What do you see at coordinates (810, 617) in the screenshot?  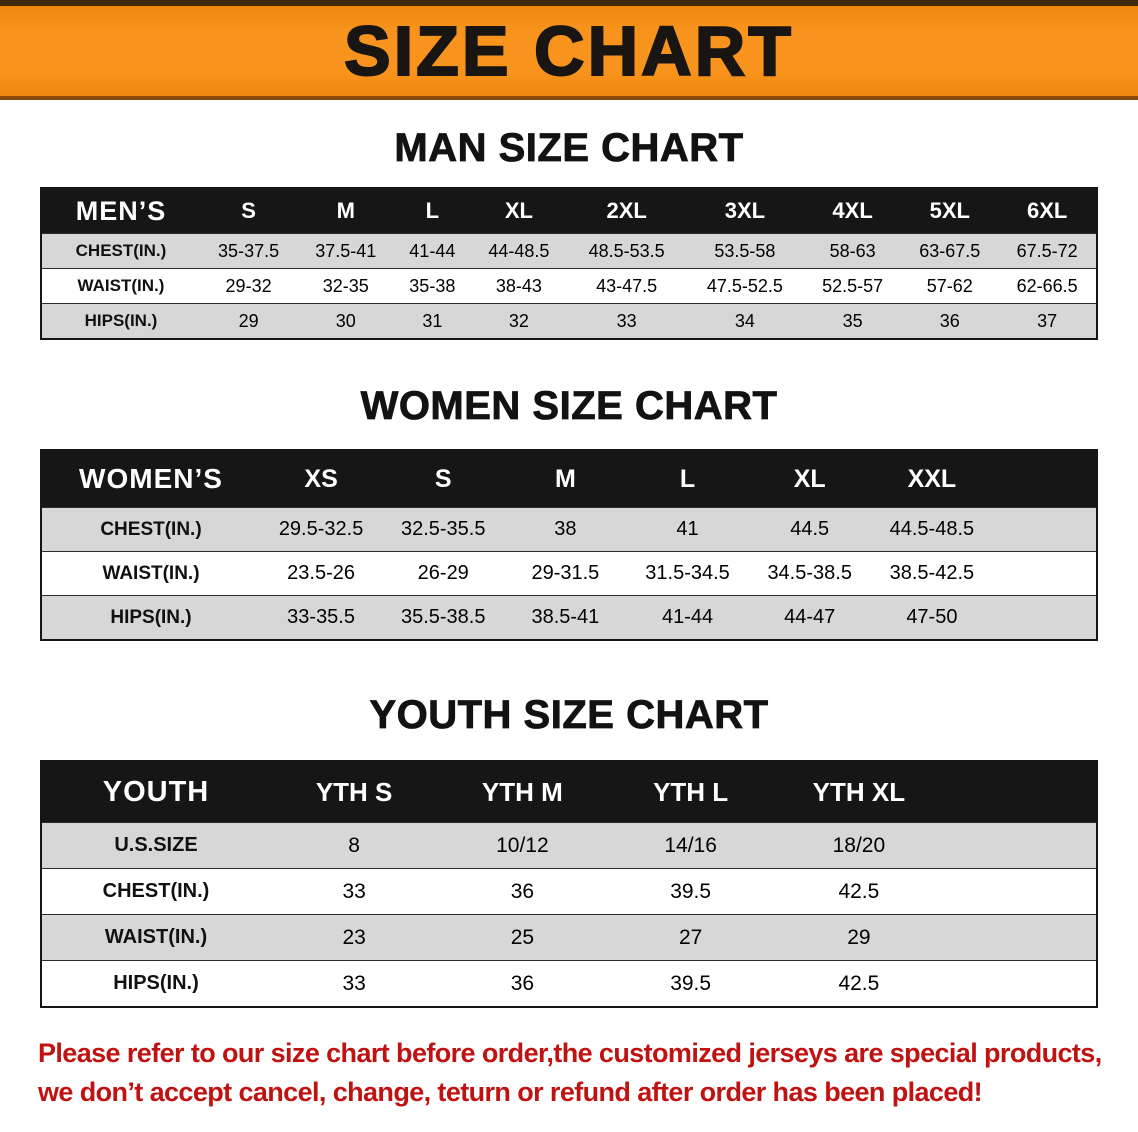 I see `size-value-cell: 44-47` at bounding box center [810, 617].